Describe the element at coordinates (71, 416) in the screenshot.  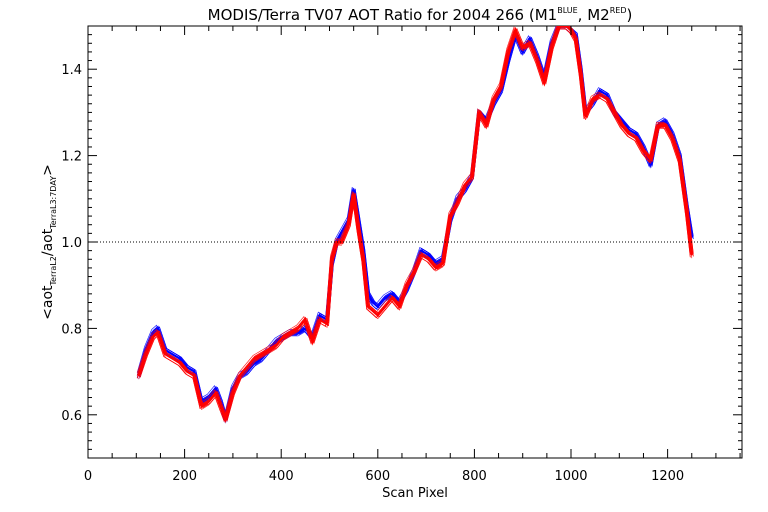
I see `y-tick-label: 0.6` at that location.